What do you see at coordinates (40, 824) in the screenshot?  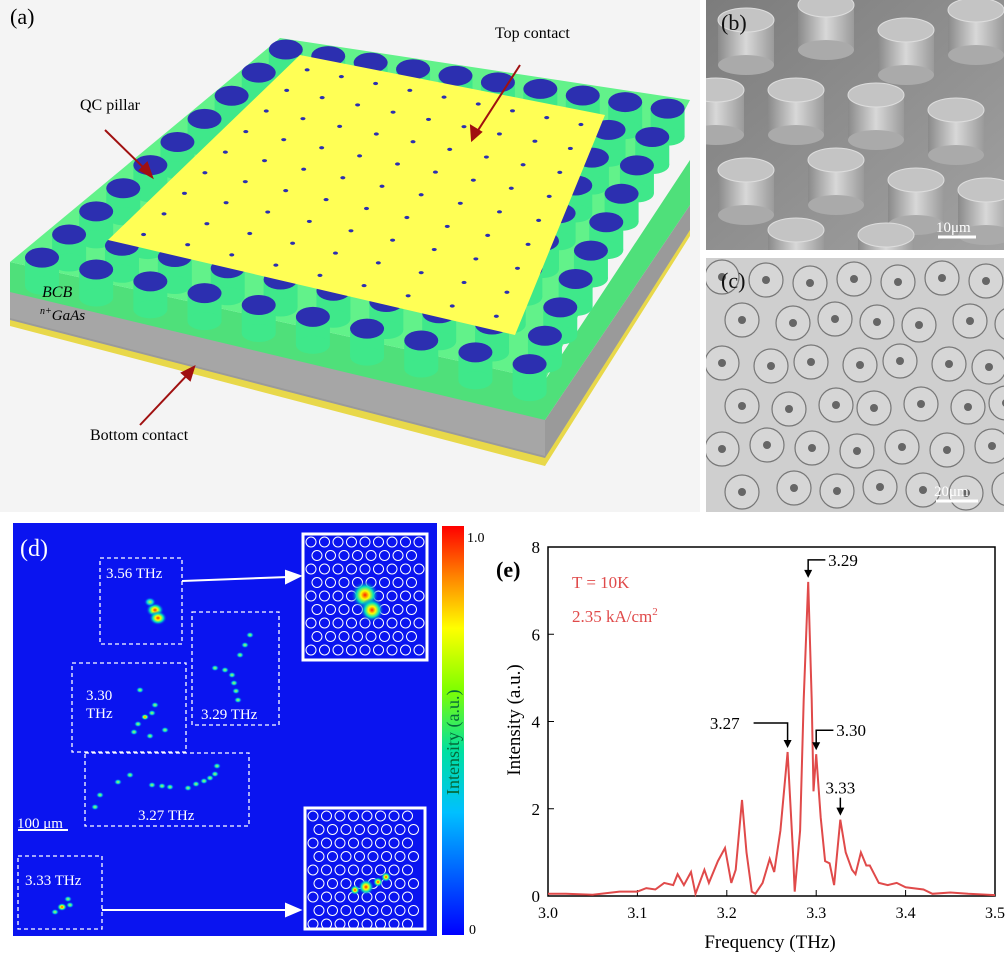 I see `scale-bar-label: 100 μm` at bounding box center [40, 824].